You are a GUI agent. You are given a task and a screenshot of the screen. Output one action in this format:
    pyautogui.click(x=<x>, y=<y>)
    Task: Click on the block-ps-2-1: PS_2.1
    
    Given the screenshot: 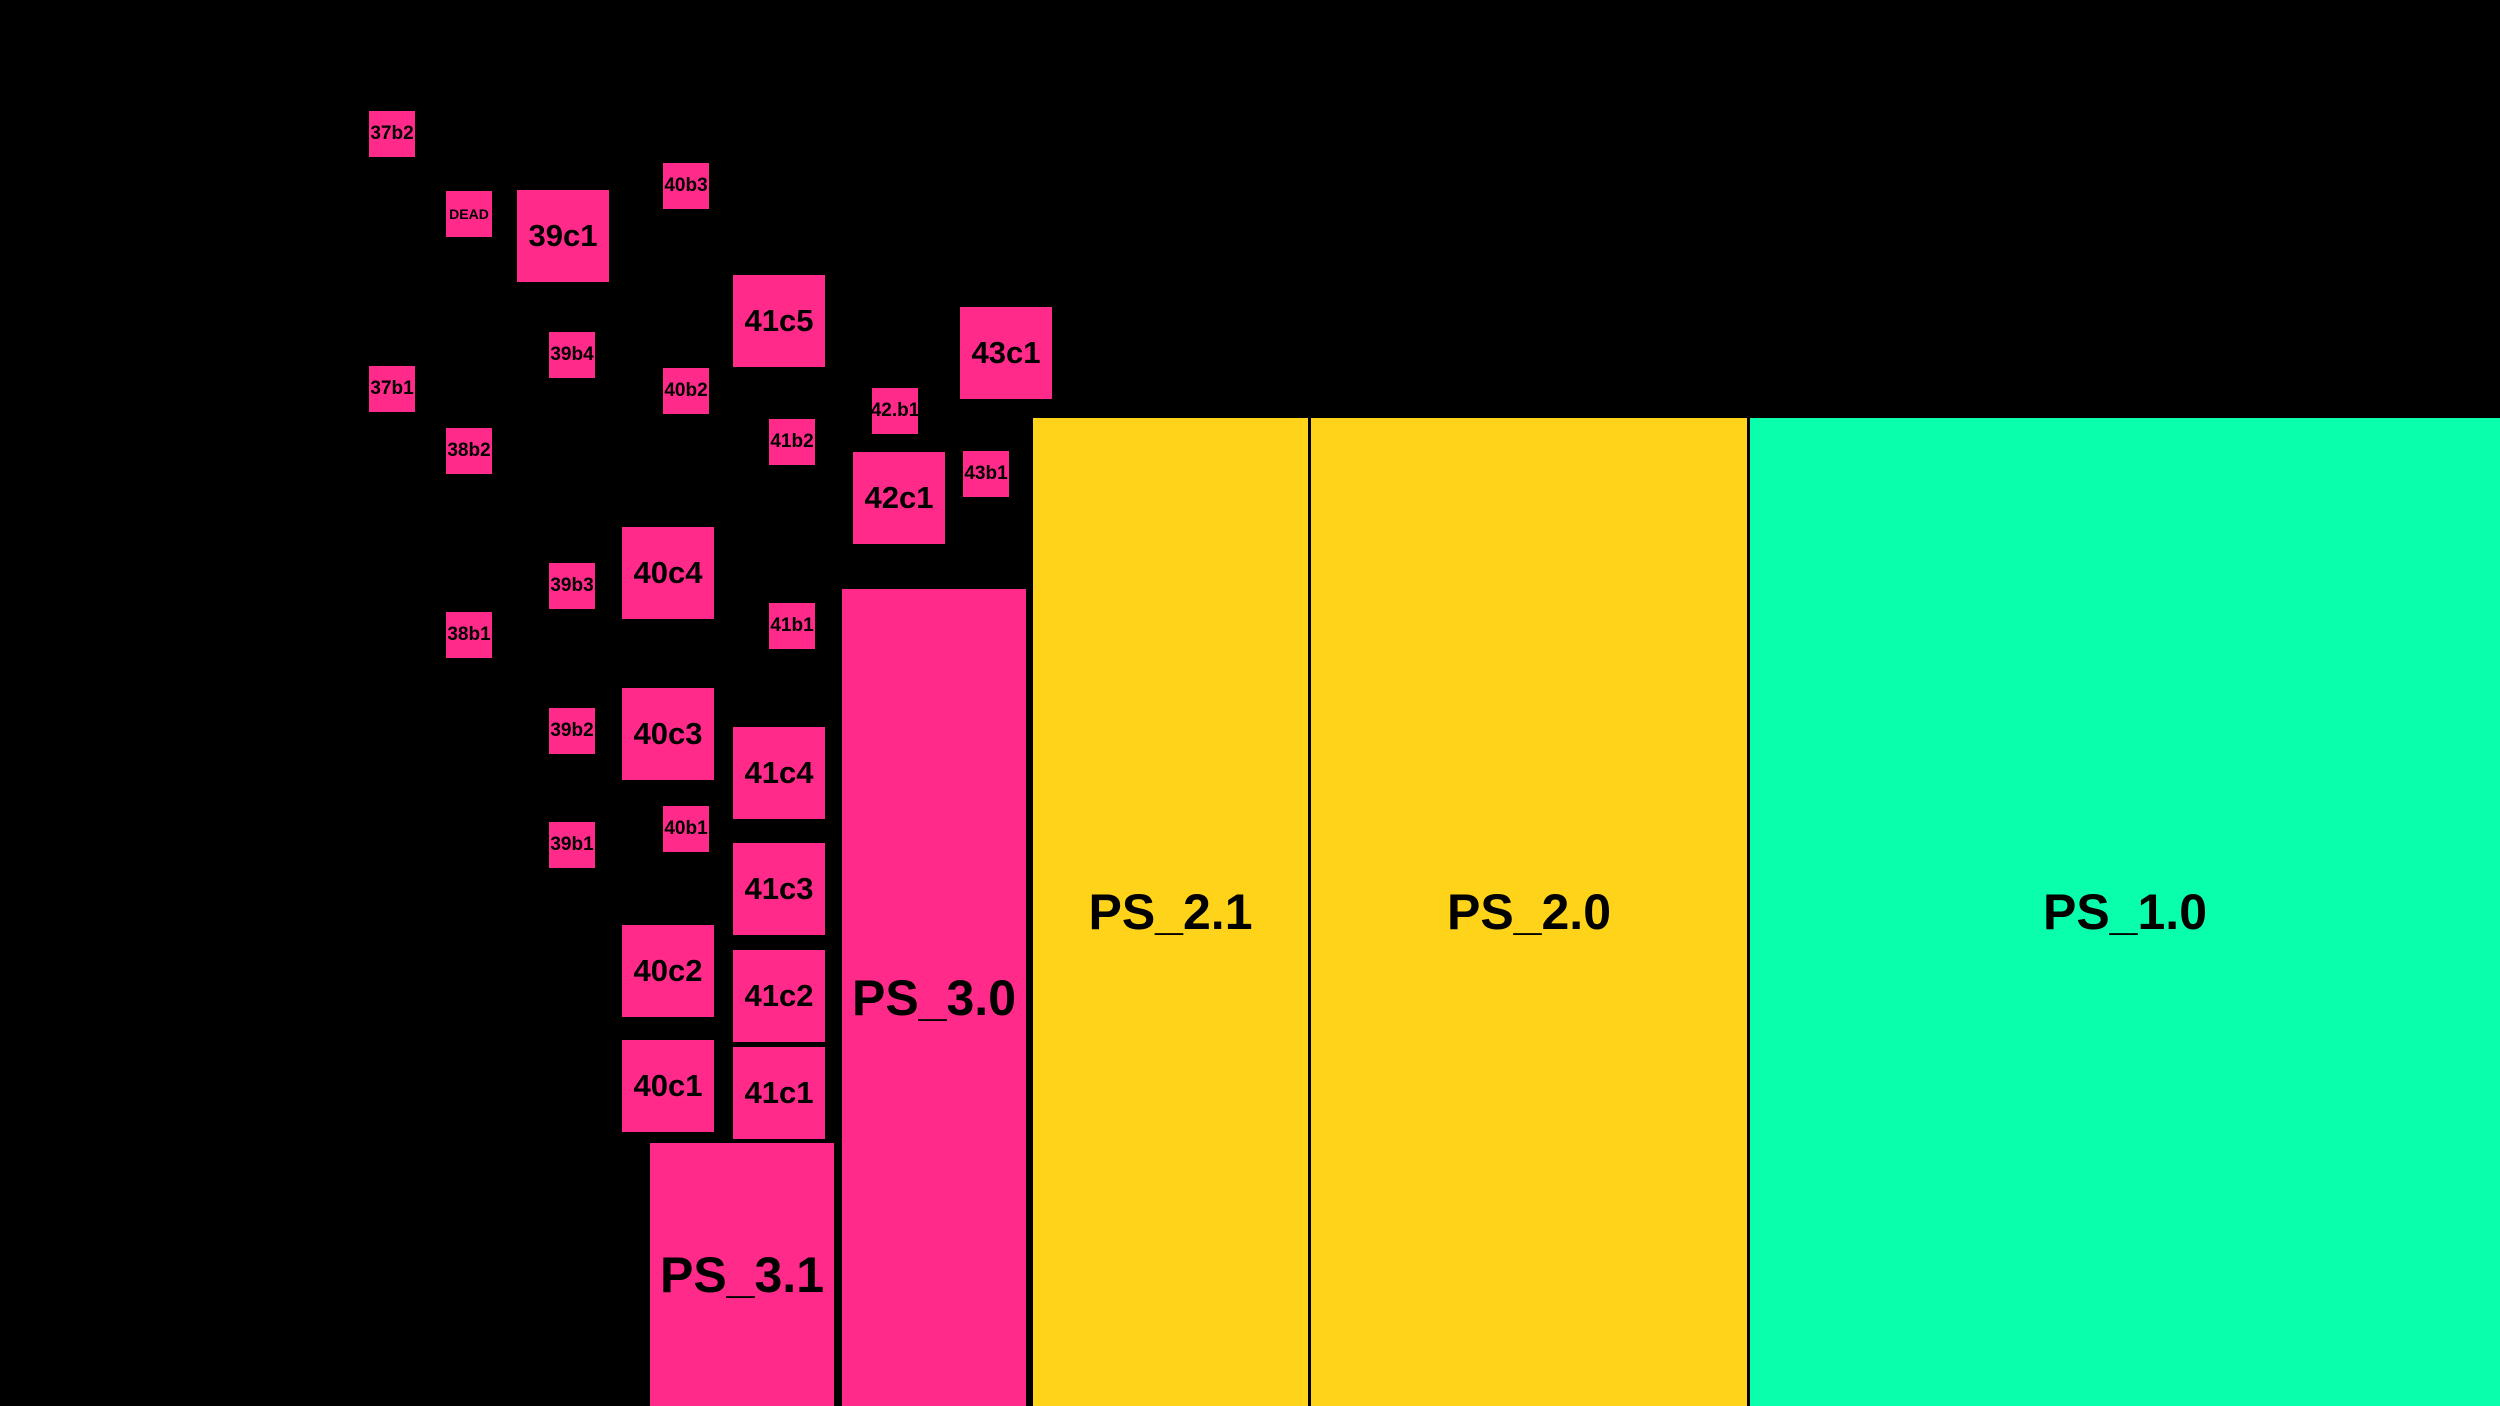 What is the action you would take?
    pyautogui.click(x=1170, y=912)
    